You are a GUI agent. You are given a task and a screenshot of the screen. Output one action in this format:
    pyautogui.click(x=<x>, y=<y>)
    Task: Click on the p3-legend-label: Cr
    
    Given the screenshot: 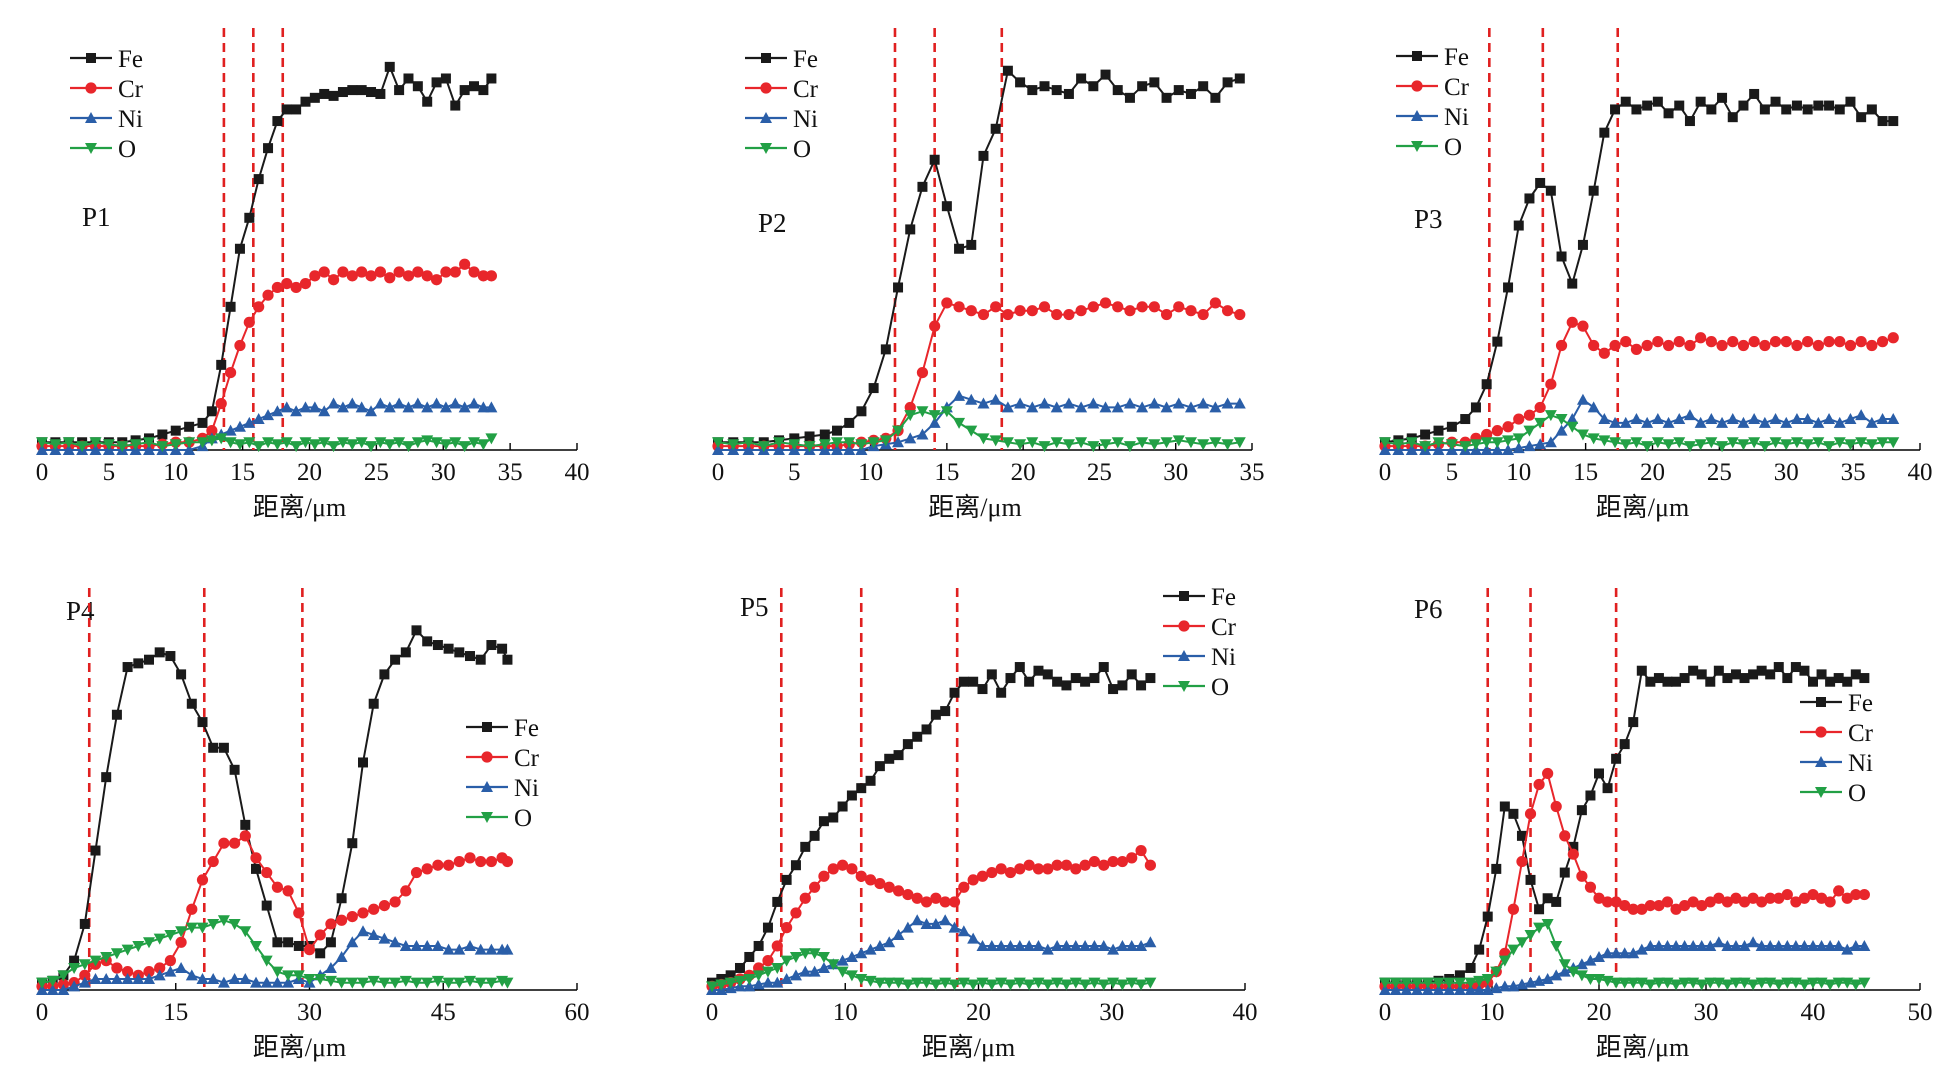 What is the action you would take?
    pyautogui.click(x=1457, y=87)
    